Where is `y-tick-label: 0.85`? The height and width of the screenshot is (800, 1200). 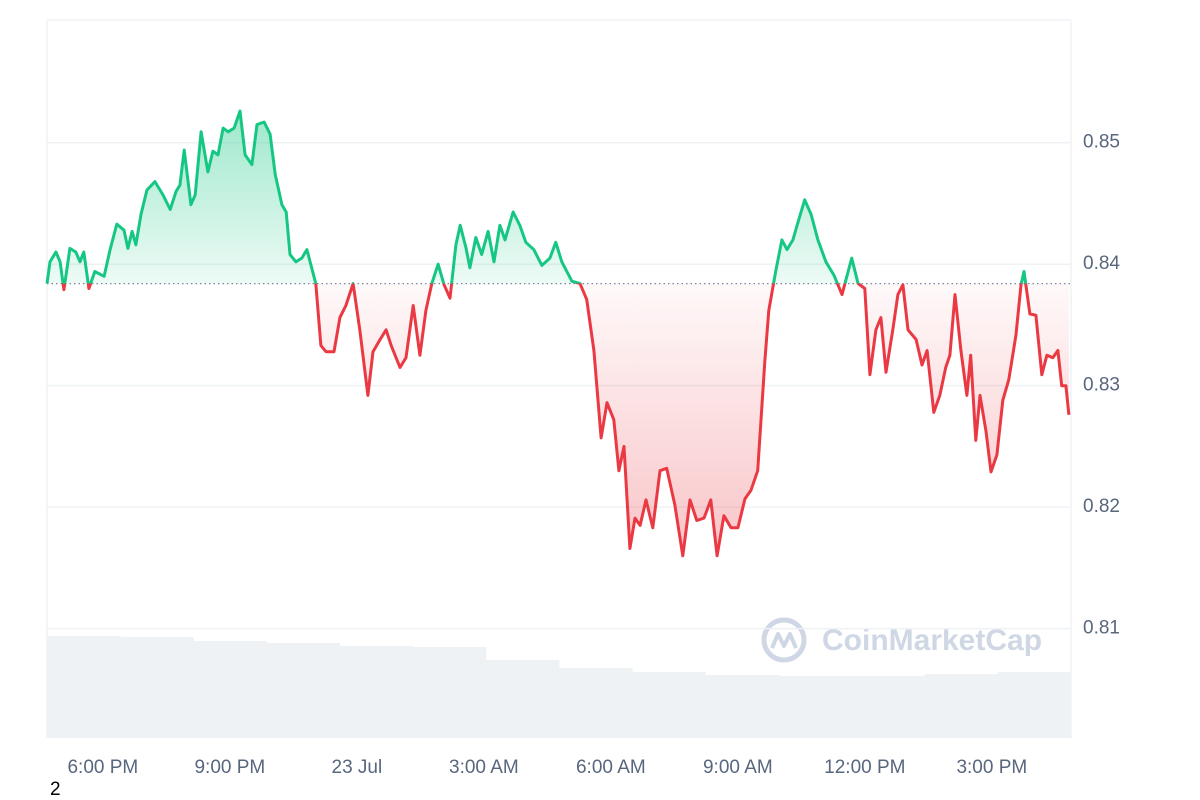
y-tick-label: 0.85 is located at coordinates (1101, 142).